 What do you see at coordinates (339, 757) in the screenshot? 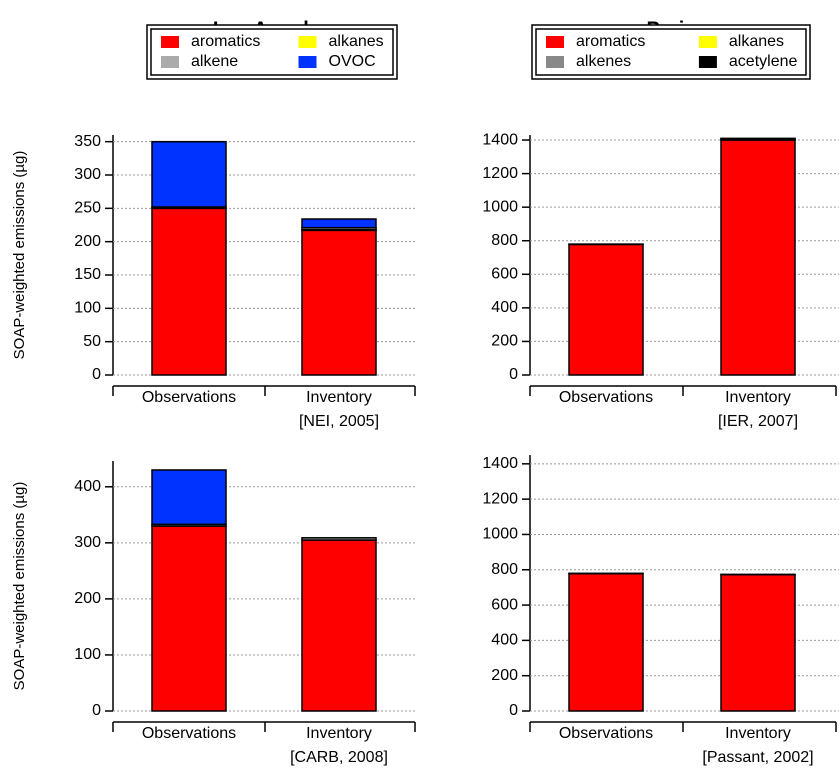
I see `x-tick-note: [CARB, 2008]` at bounding box center [339, 757].